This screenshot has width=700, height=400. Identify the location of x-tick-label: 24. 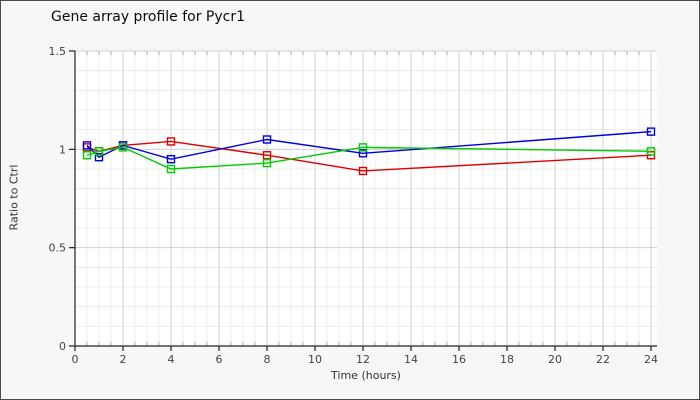
(651, 359).